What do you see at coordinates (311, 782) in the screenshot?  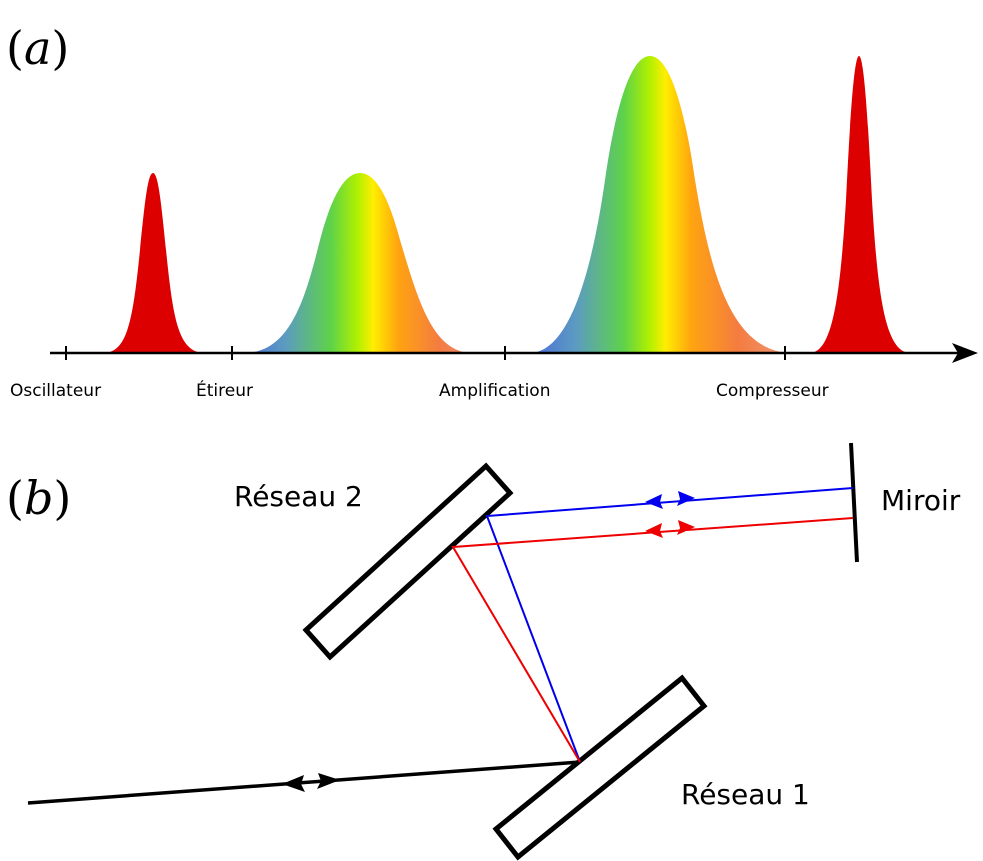 I see `input-beam-bidirectional-arrow` at bounding box center [311, 782].